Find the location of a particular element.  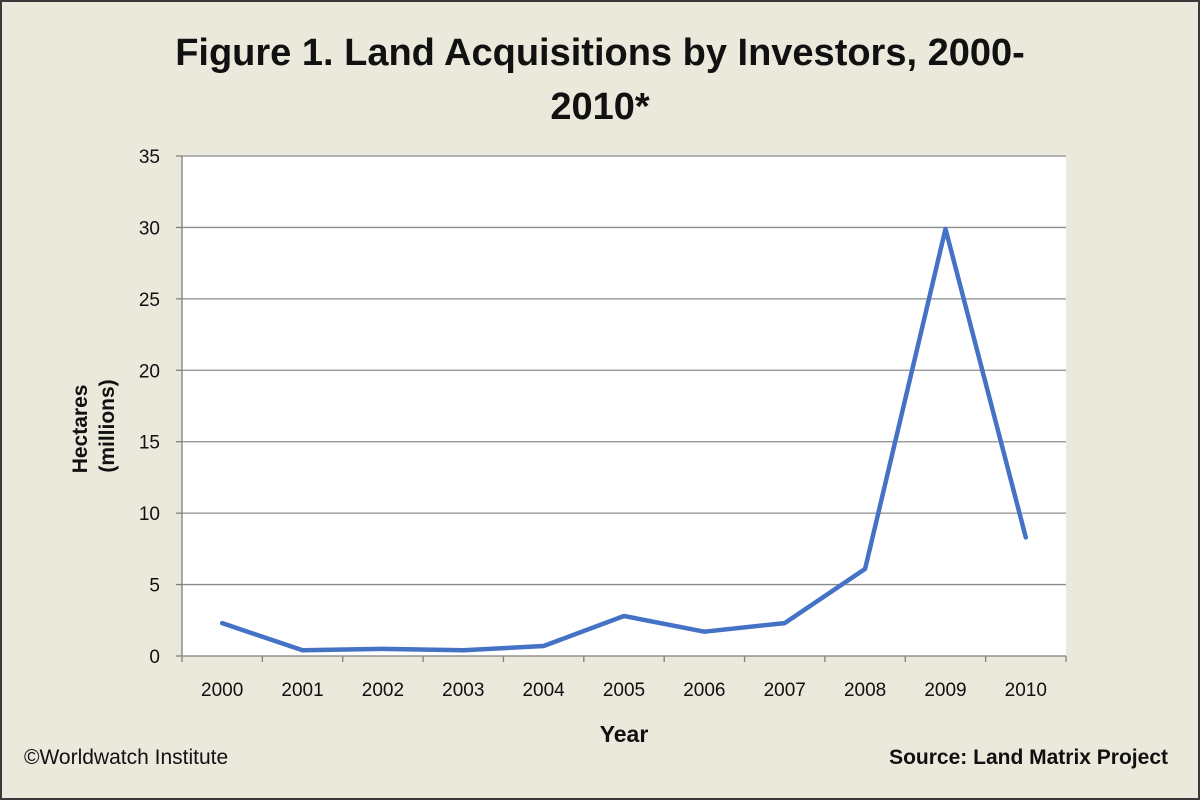

y-tick-label: 15 is located at coordinates (149, 443).